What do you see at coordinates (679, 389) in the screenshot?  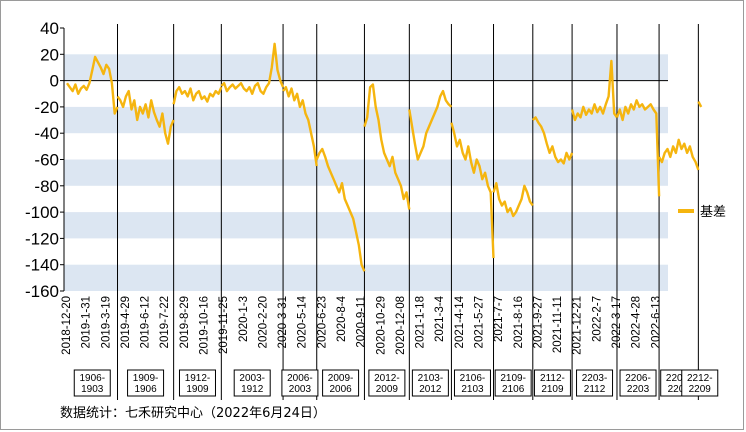 I see `contract-box-label: 2206` at bounding box center [679, 389].